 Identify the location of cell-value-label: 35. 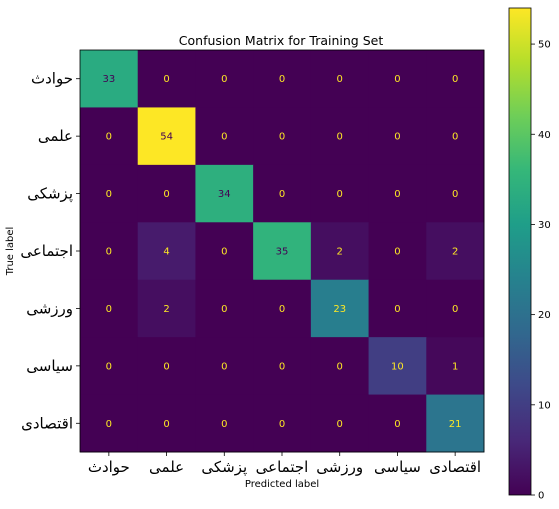
(282, 252).